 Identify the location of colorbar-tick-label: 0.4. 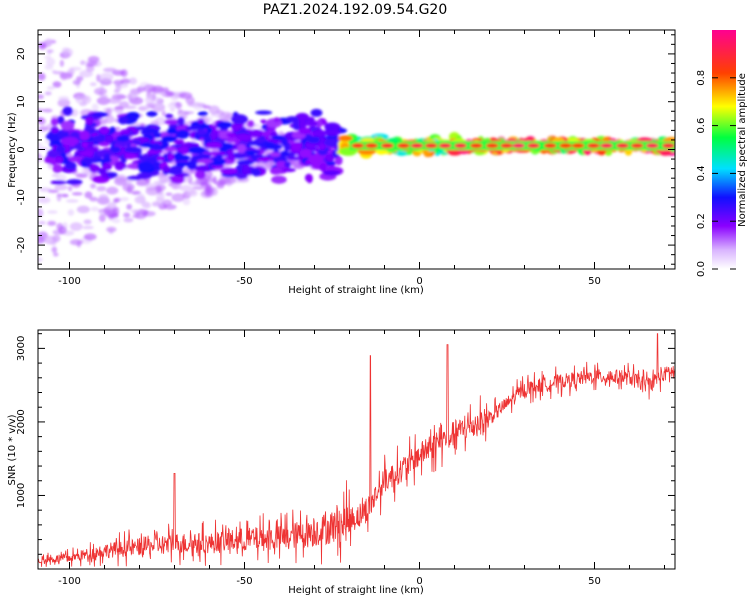
(701, 173).